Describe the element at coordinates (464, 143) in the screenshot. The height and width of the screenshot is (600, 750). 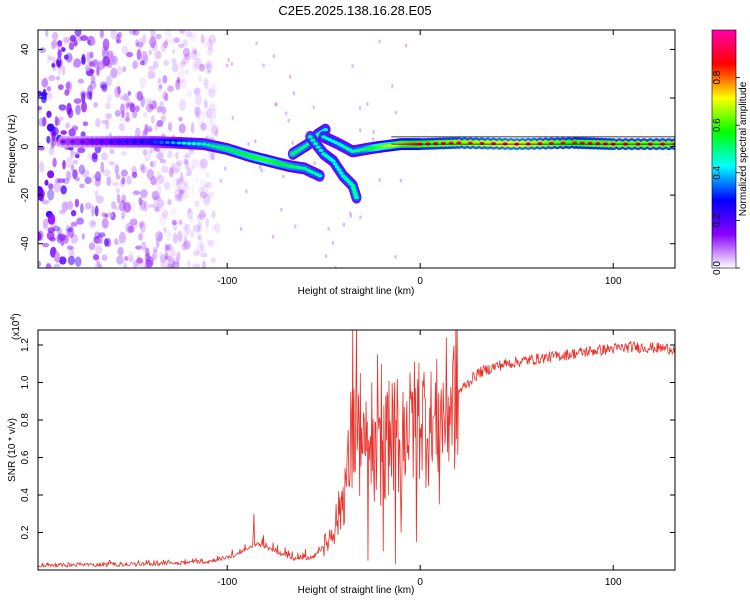
I see `ridge-mid` at that location.